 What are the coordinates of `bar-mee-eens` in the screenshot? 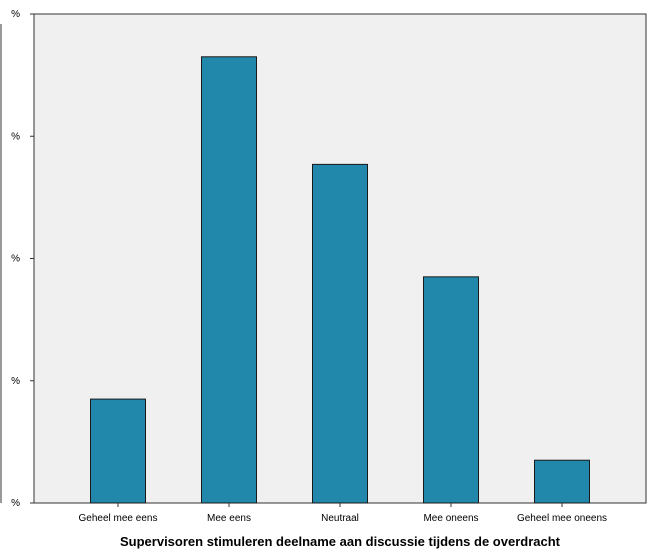 It's located at (229, 280).